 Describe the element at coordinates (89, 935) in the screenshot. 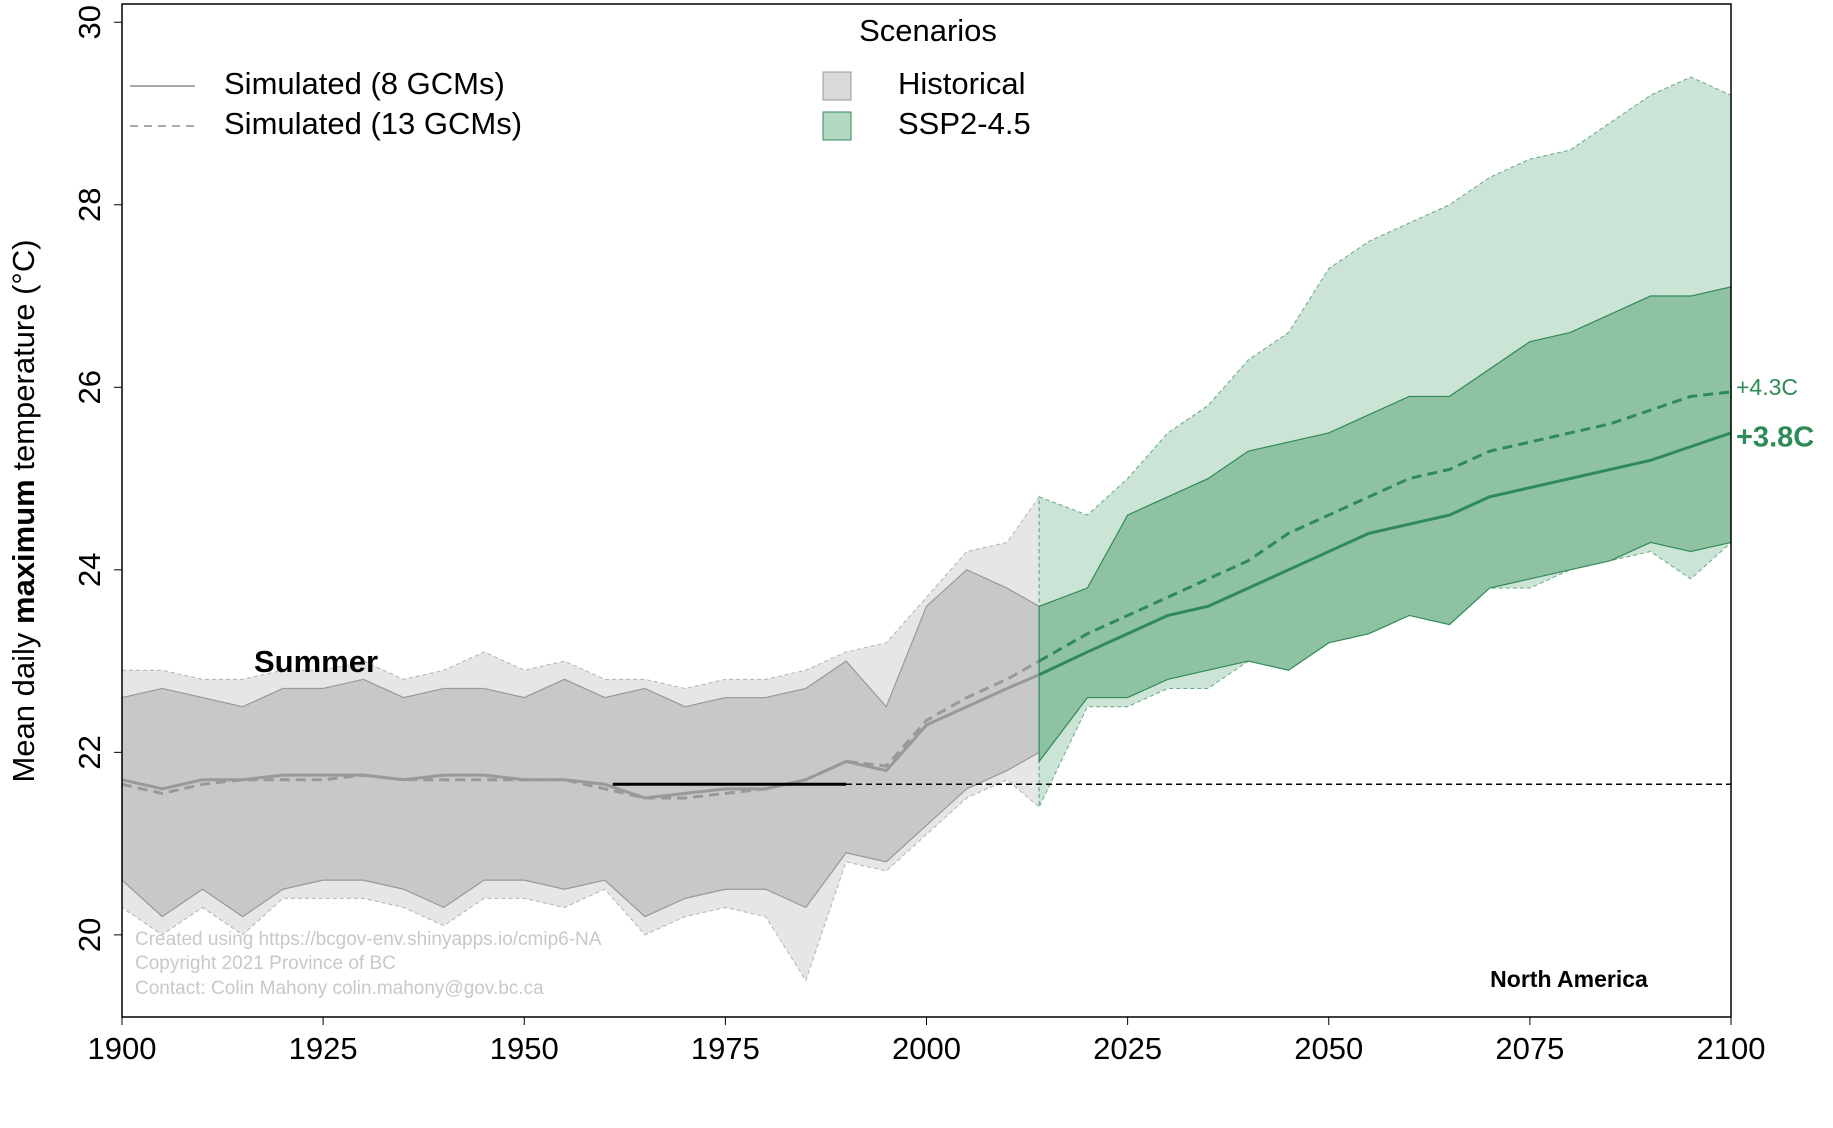

I see `y-tick-label: 20` at that location.